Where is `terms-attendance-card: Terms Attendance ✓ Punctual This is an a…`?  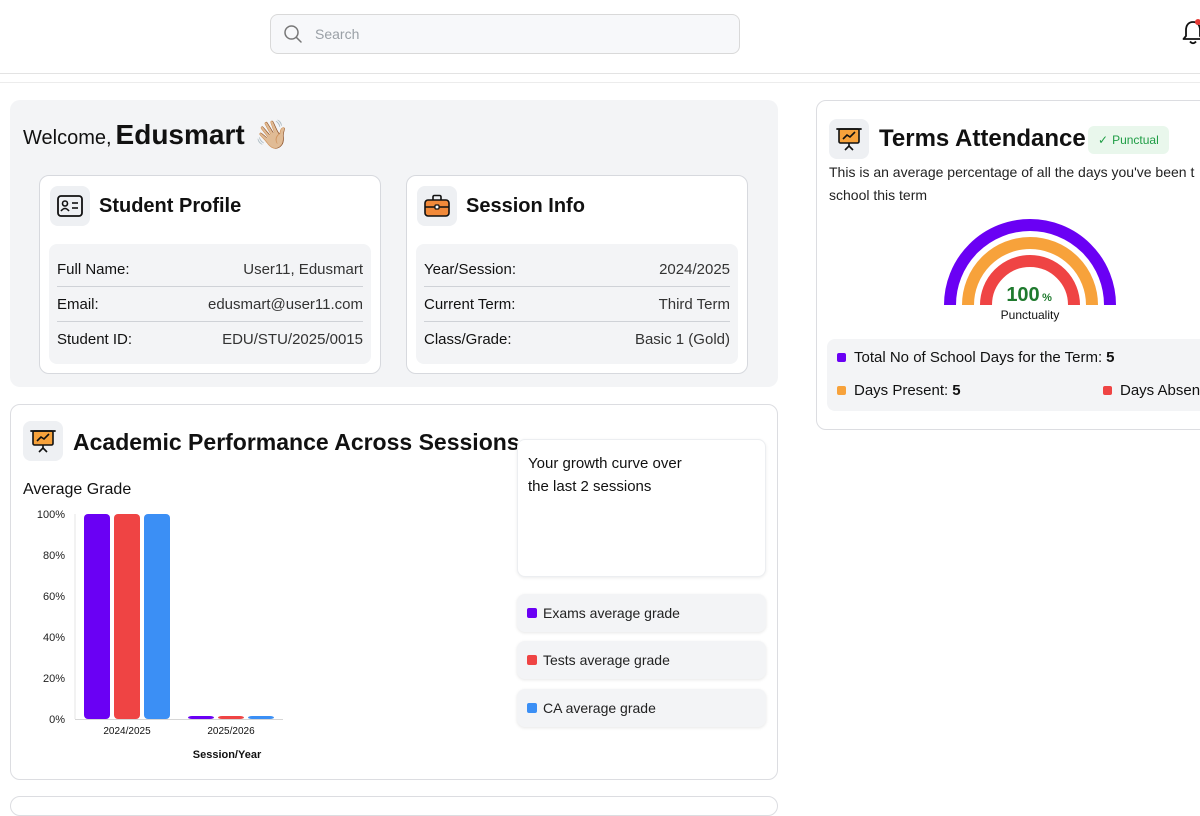 terms-attendance-card: Terms Attendance ✓ Punctual This is an a… is located at coordinates (1008, 265).